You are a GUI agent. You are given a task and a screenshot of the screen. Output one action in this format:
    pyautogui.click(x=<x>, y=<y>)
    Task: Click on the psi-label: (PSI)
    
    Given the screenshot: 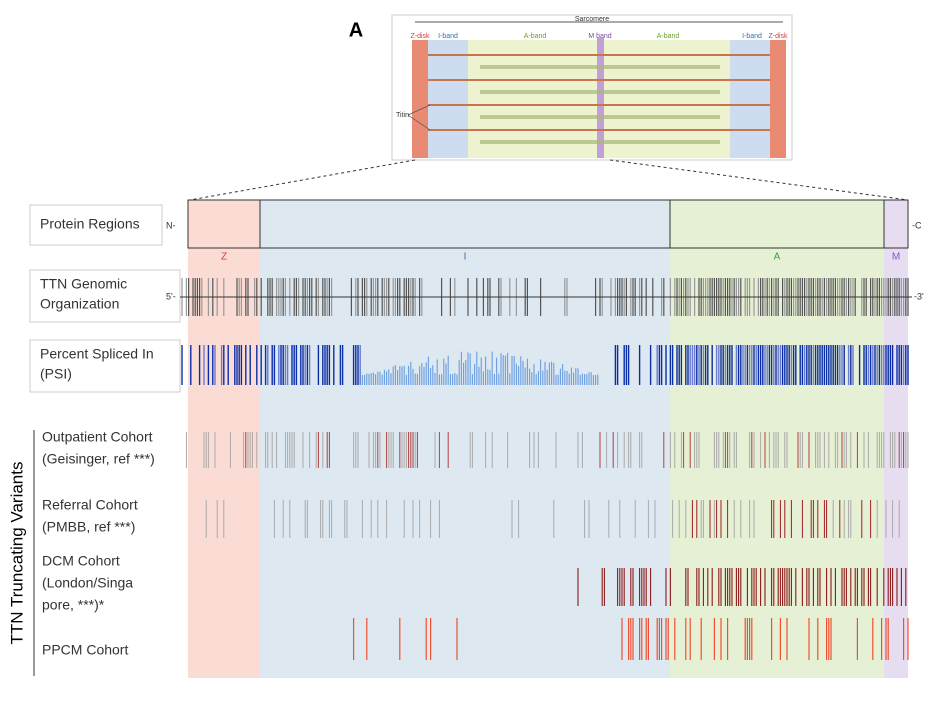 What is the action you would take?
    pyautogui.click(x=56, y=374)
    